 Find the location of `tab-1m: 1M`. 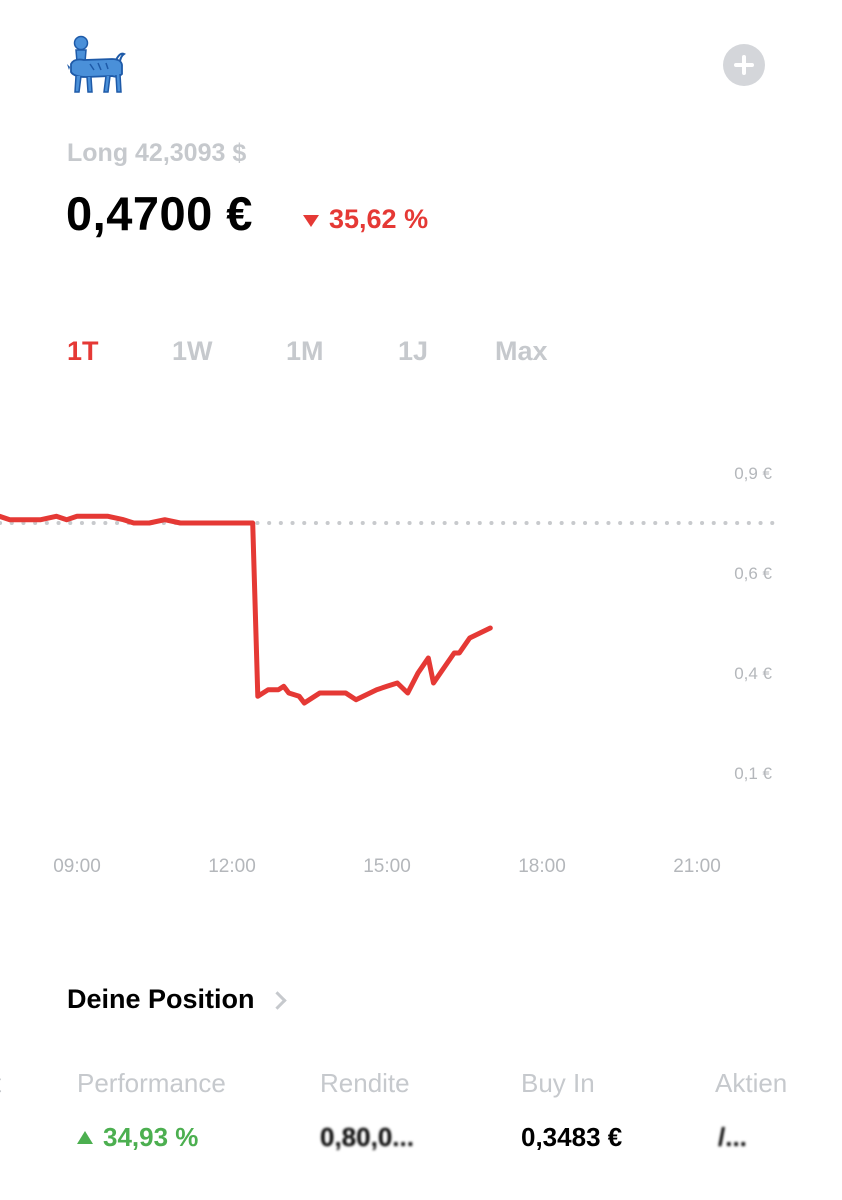

tab-1m: 1M is located at coordinates (305, 351).